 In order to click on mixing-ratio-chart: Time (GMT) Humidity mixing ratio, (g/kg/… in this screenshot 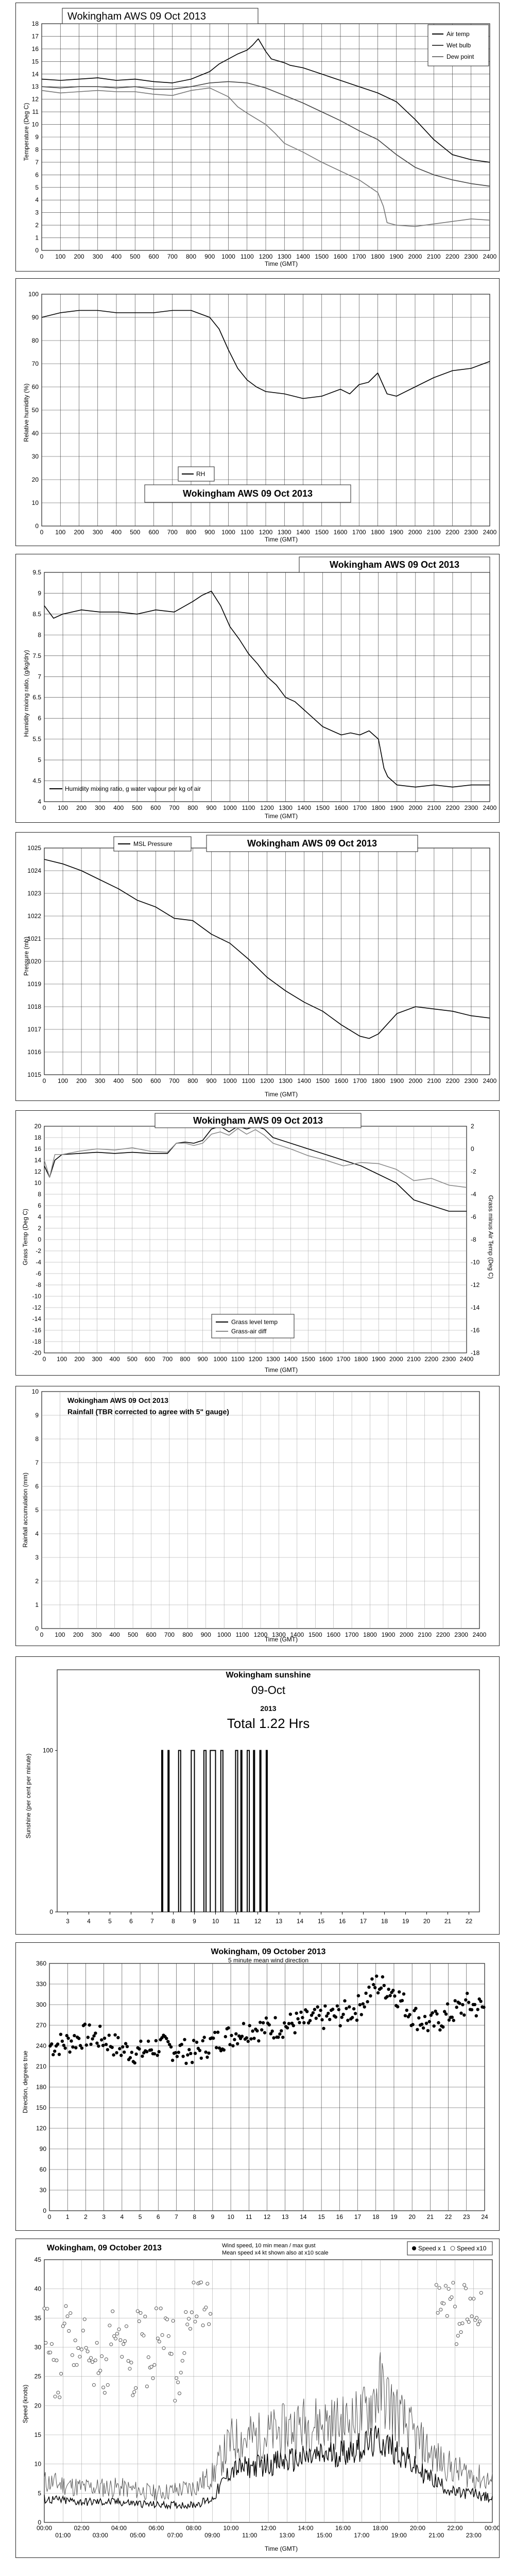, I will do `click(260, 688)`.